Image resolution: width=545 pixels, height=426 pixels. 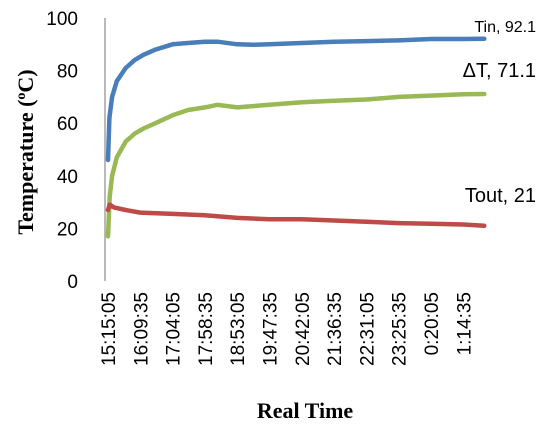 What do you see at coordinates (67, 124) in the screenshot?
I see `y-tick-label: 60` at bounding box center [67, 124].